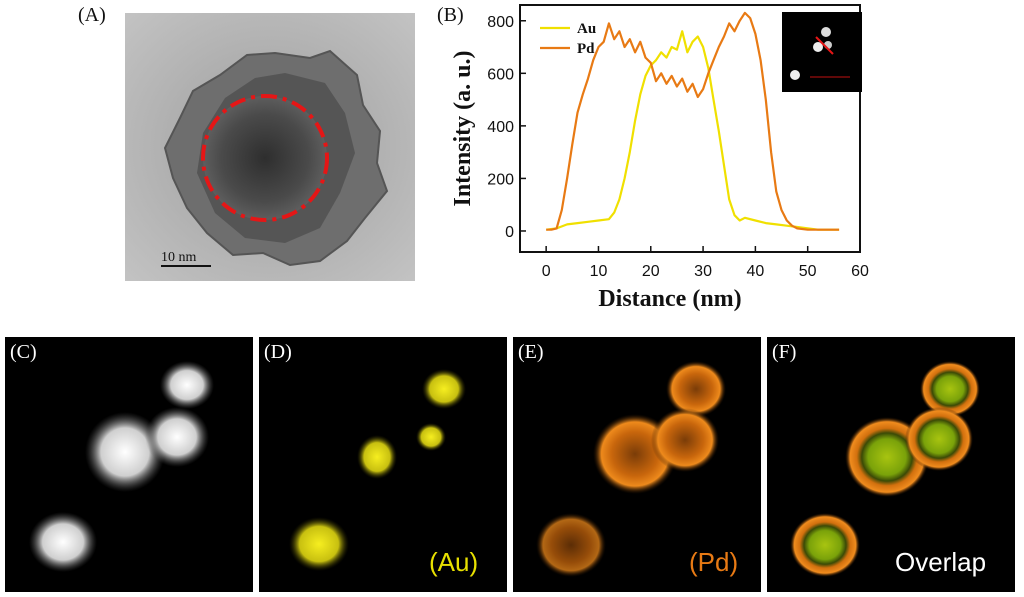 This screenshot has width=1024, height=597. Describe the element at coordinates (860, 271) in the screenshot. I see `x-tick-label: 60` at that location.